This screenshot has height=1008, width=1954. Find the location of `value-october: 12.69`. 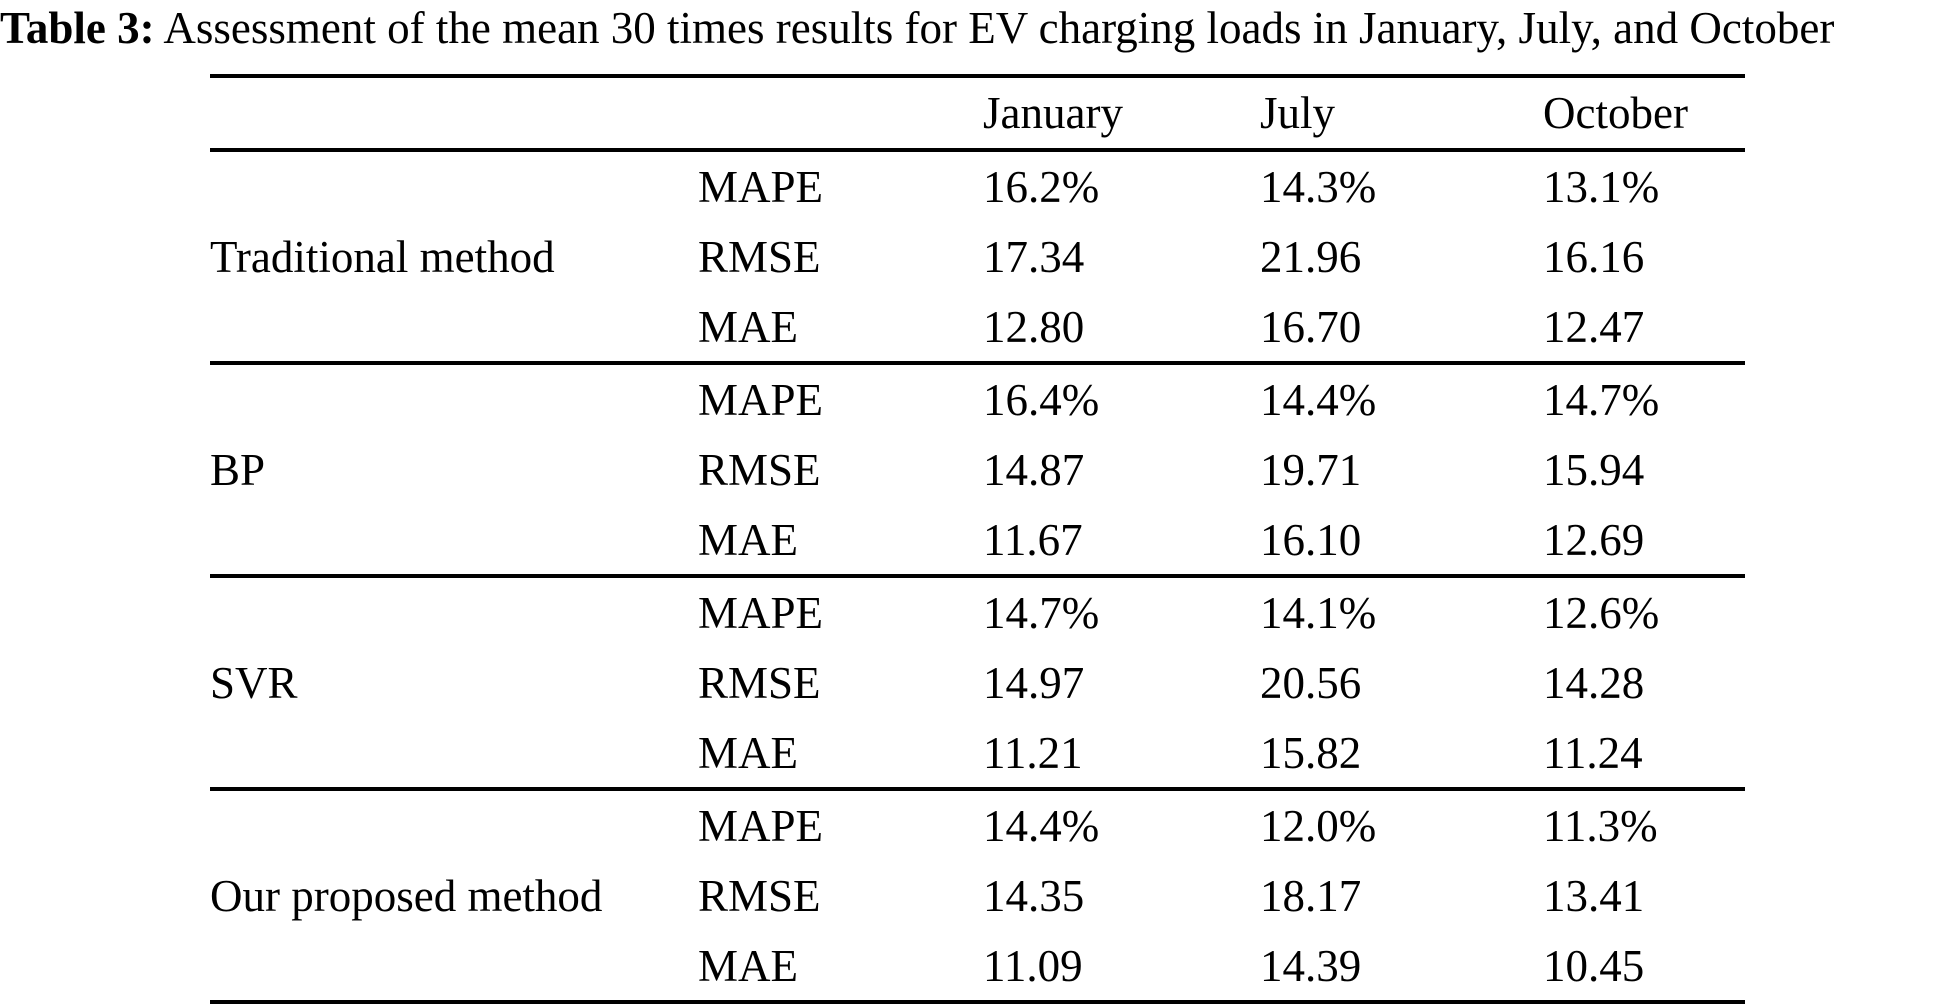

value-october: 12.69 is located at coordinates (1594, 539).